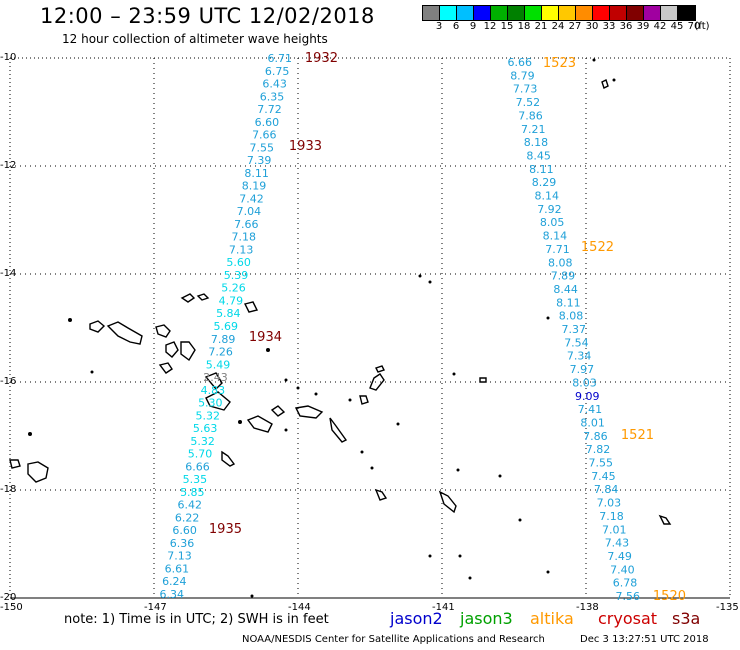 The image size is (740, 650). I want to click on swh-value: 7.72, so click(269, 109).